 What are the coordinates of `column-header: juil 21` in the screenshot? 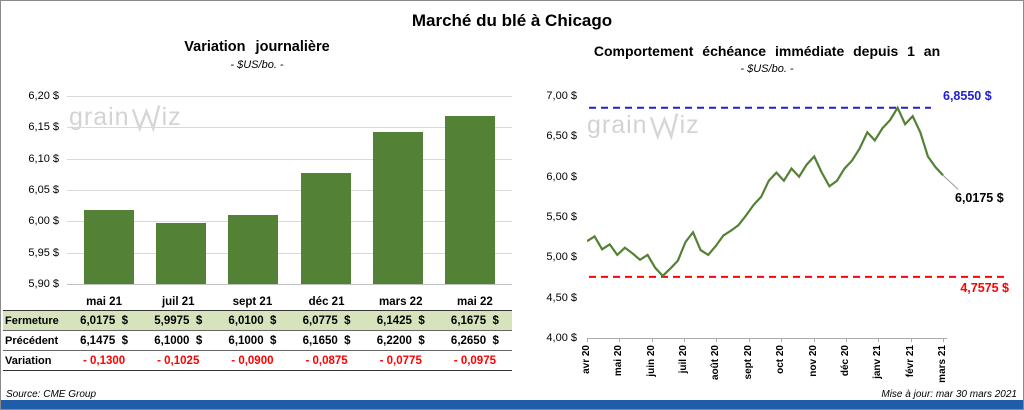 It's located at (178, 302).